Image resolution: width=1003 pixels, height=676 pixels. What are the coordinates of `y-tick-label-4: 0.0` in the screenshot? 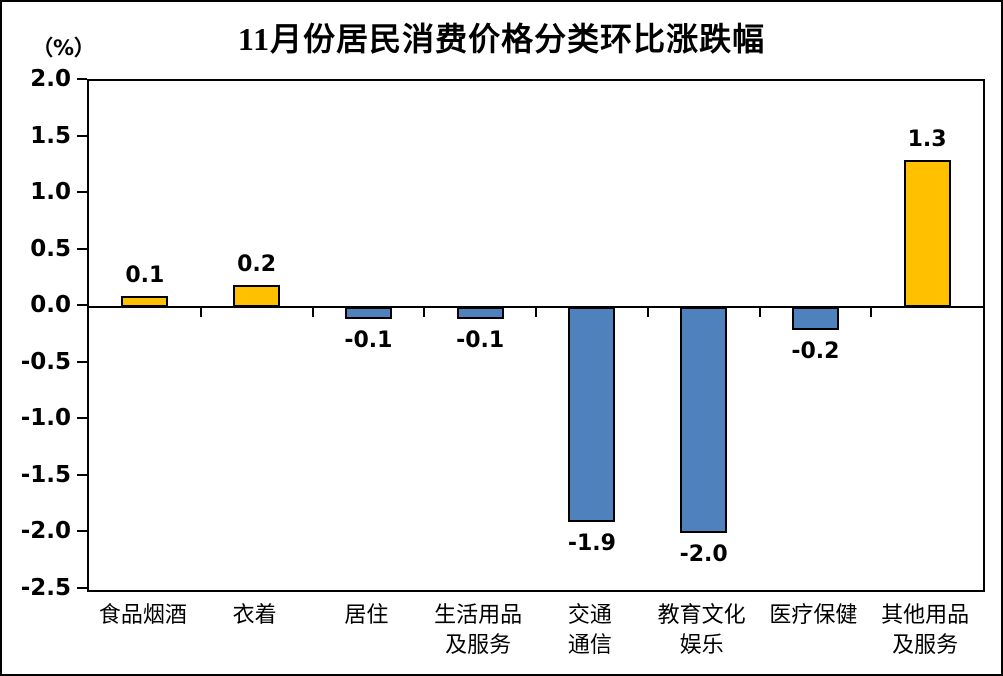 It's located at (50, 305).